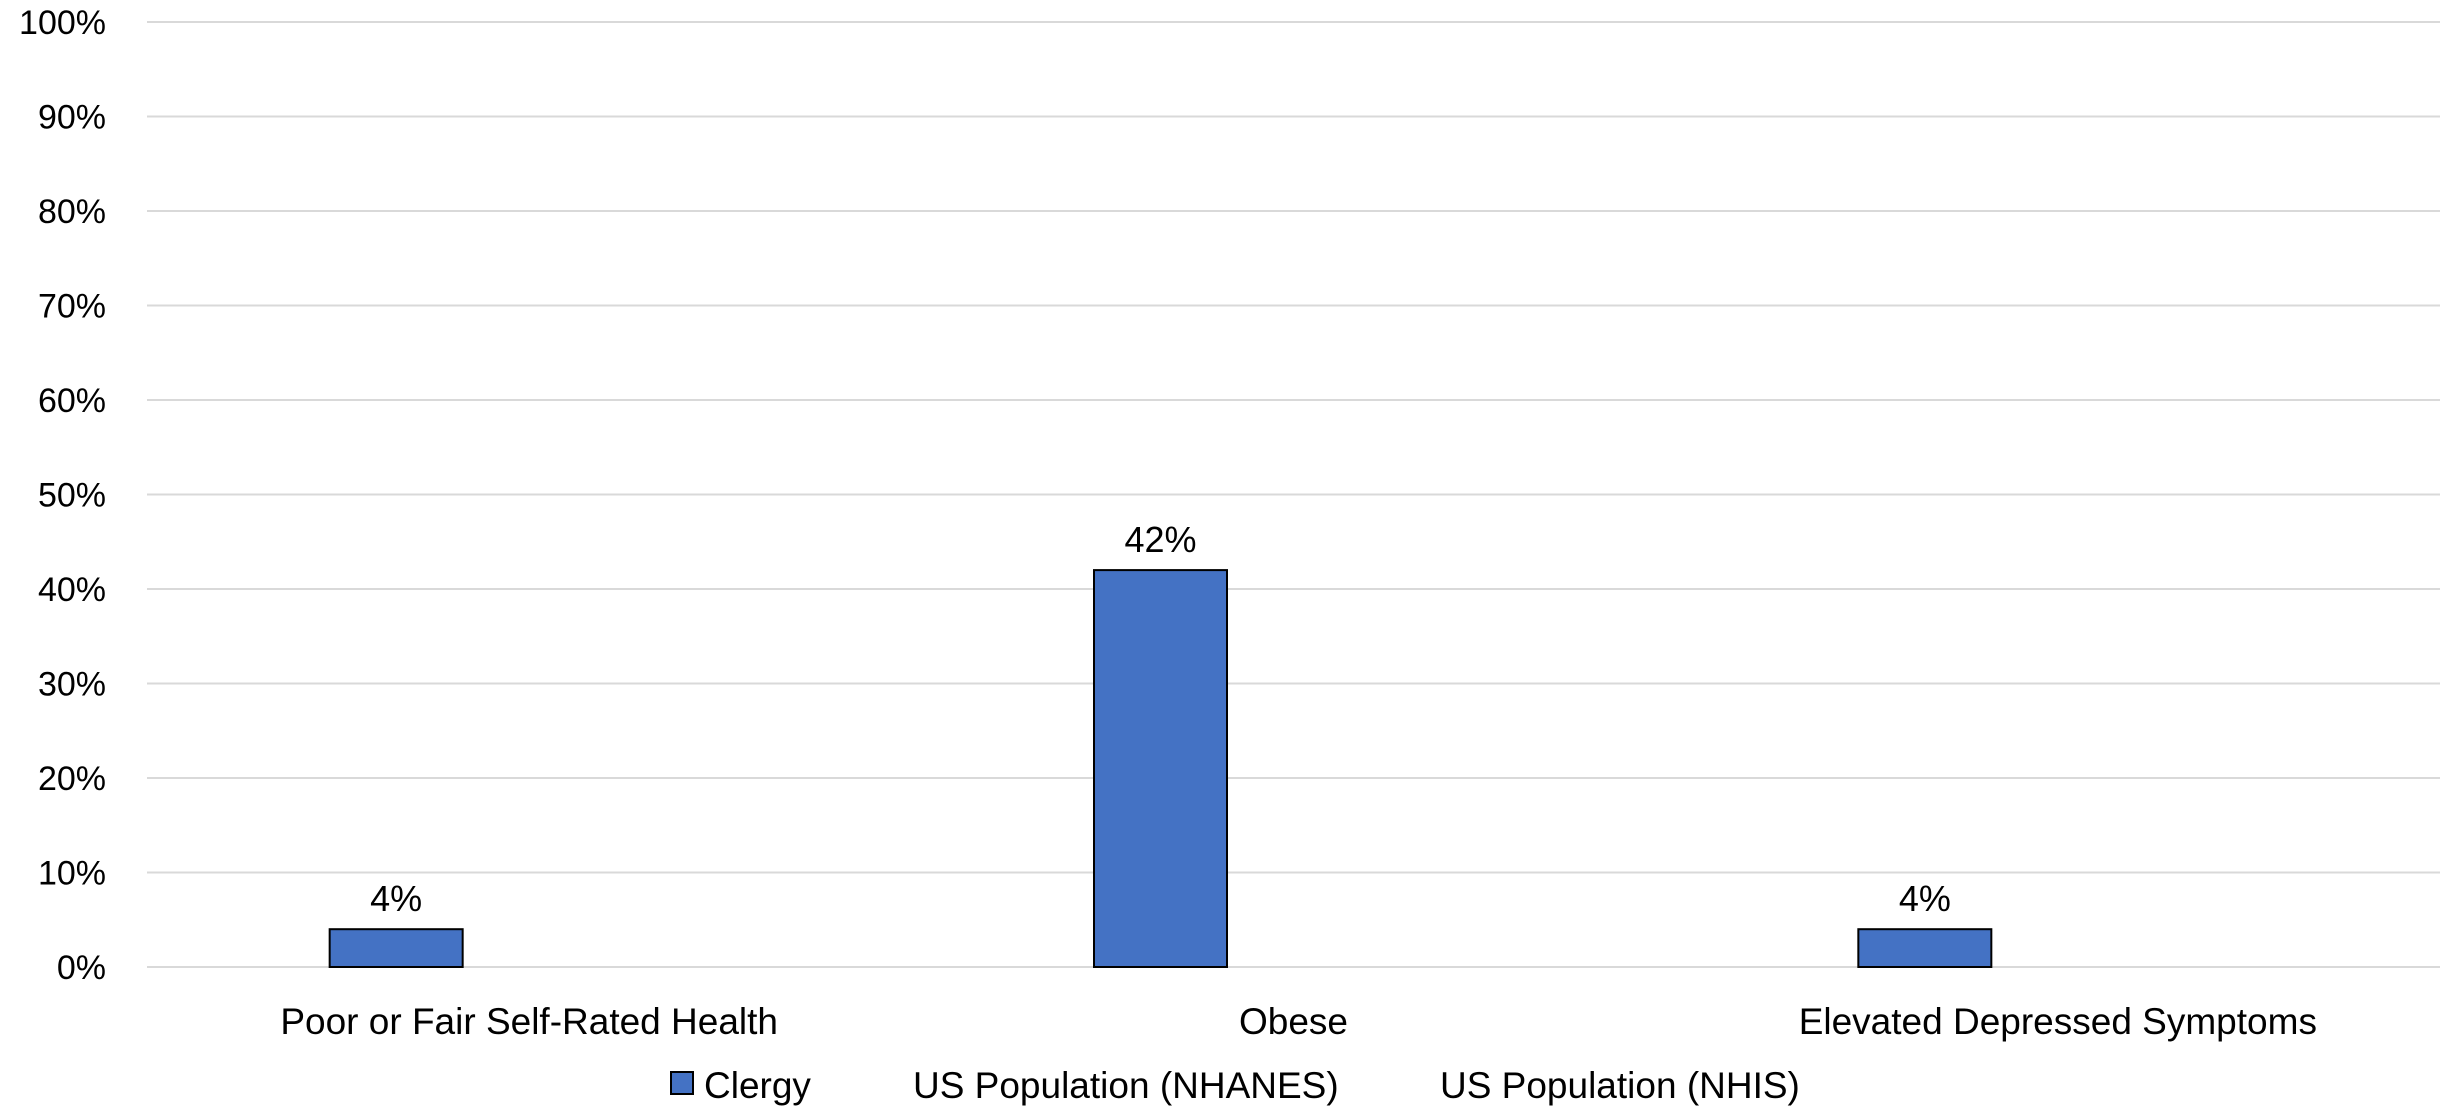  I want to click on x-category-label: Obese, so click(1293, 1021).